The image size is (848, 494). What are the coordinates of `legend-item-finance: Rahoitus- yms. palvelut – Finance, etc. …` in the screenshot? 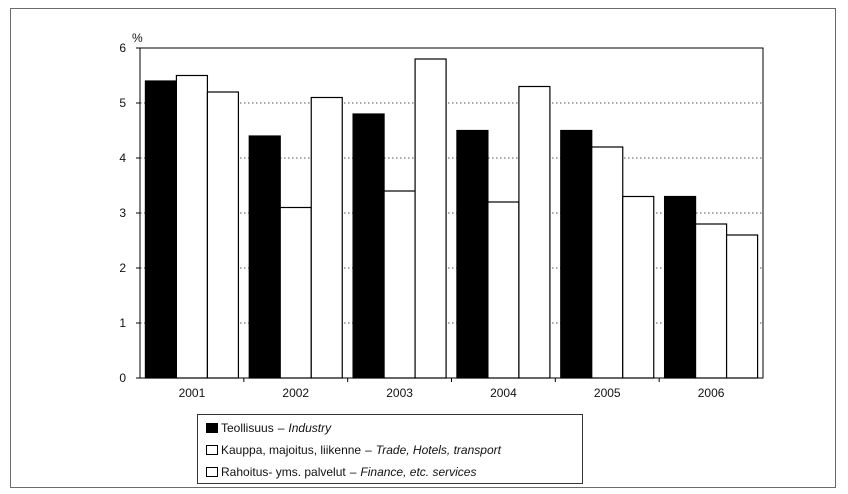 It's located at (394, 472).